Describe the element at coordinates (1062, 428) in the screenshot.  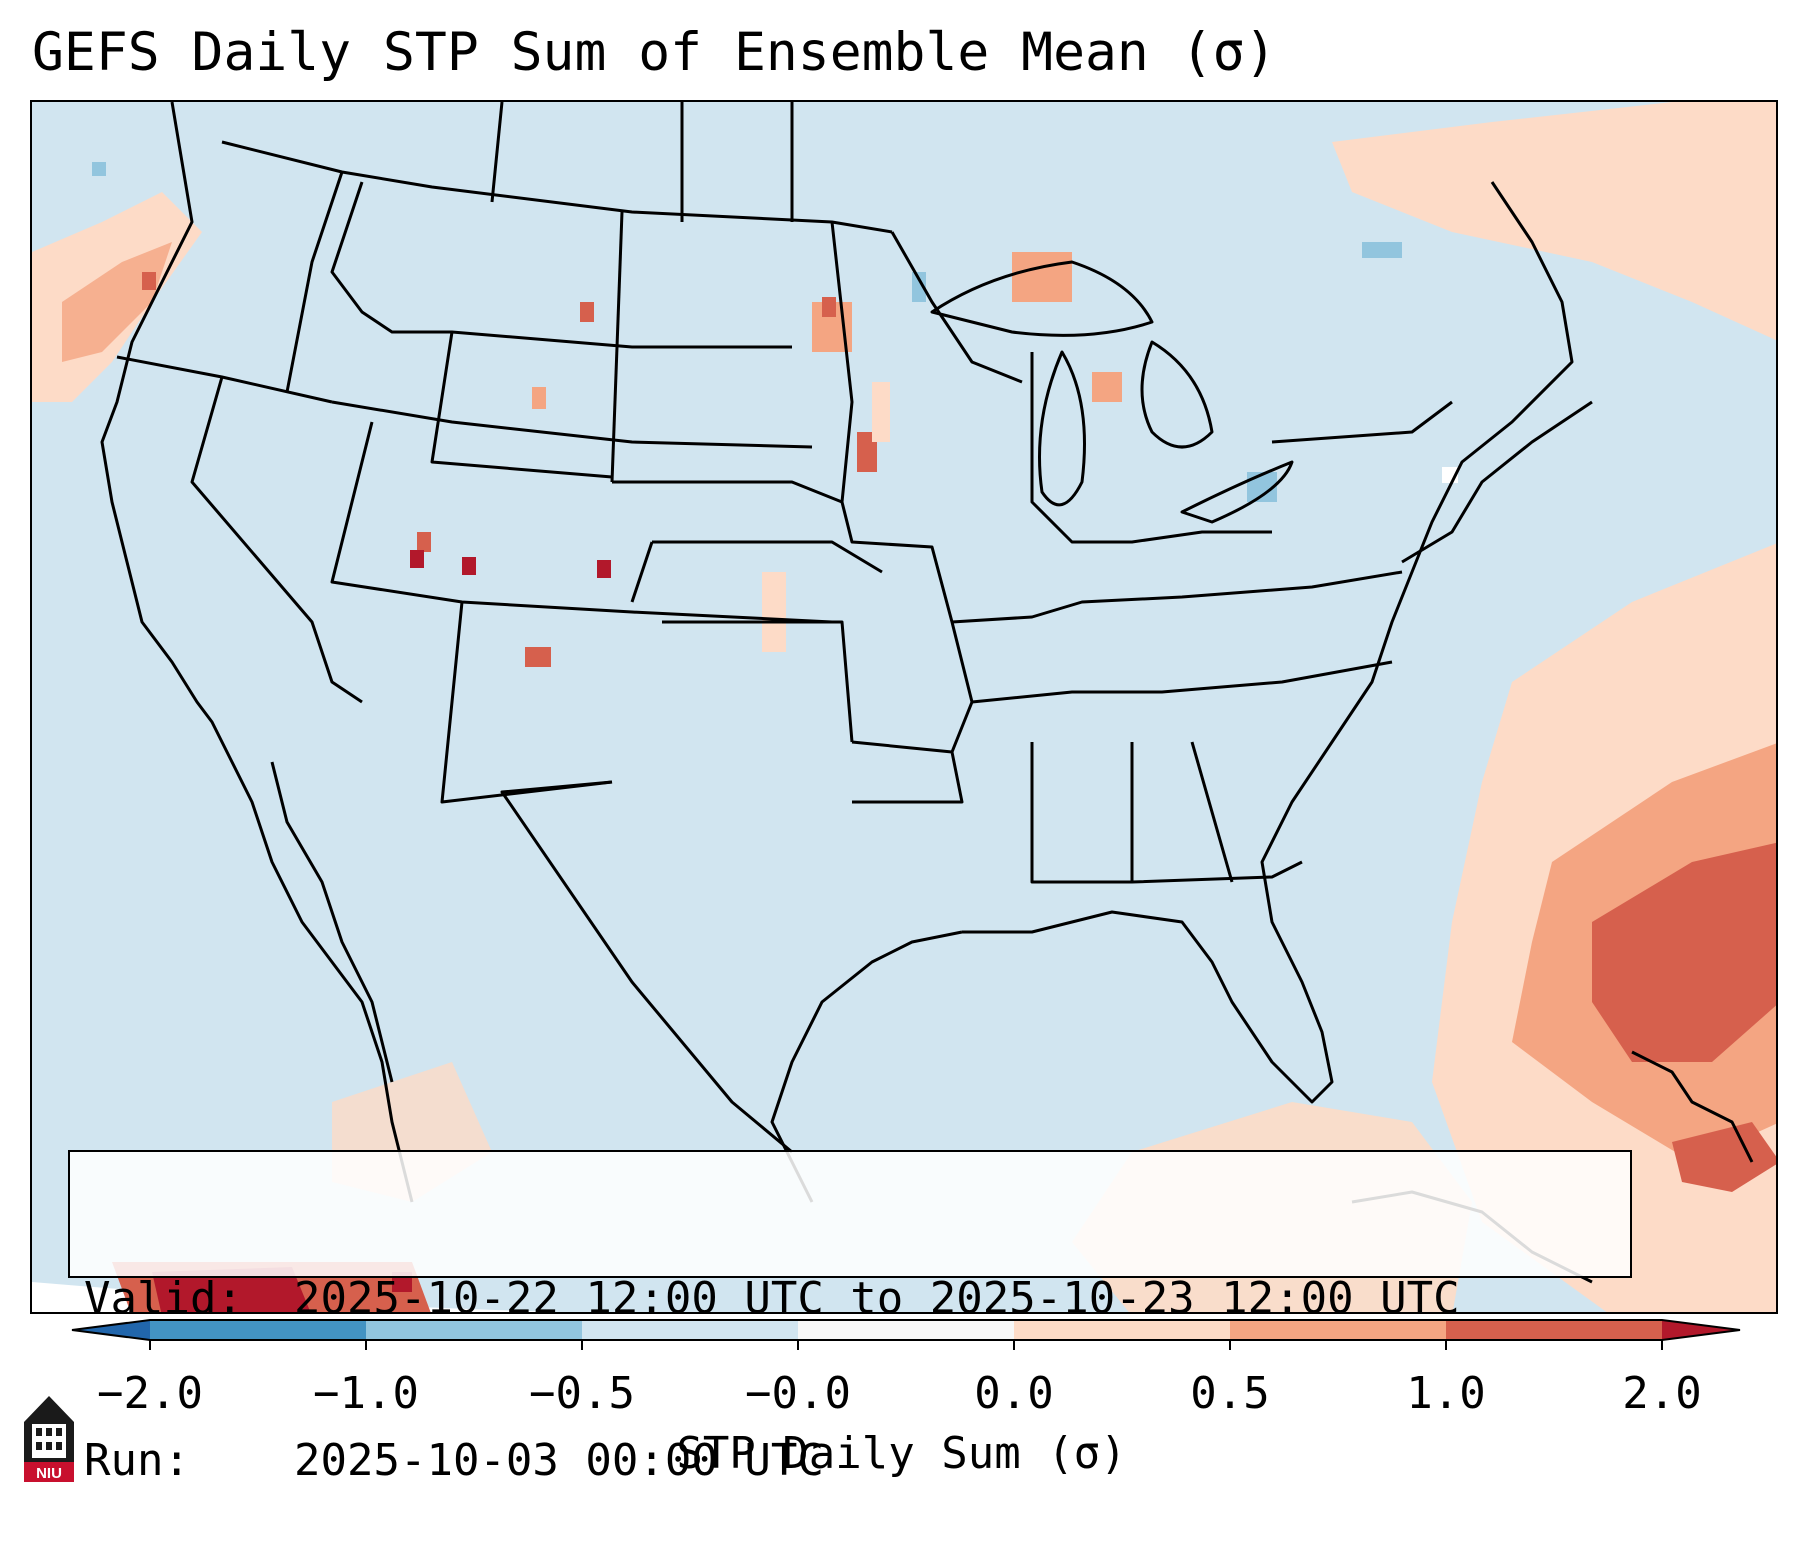
I see `lake-michigan` at that location.